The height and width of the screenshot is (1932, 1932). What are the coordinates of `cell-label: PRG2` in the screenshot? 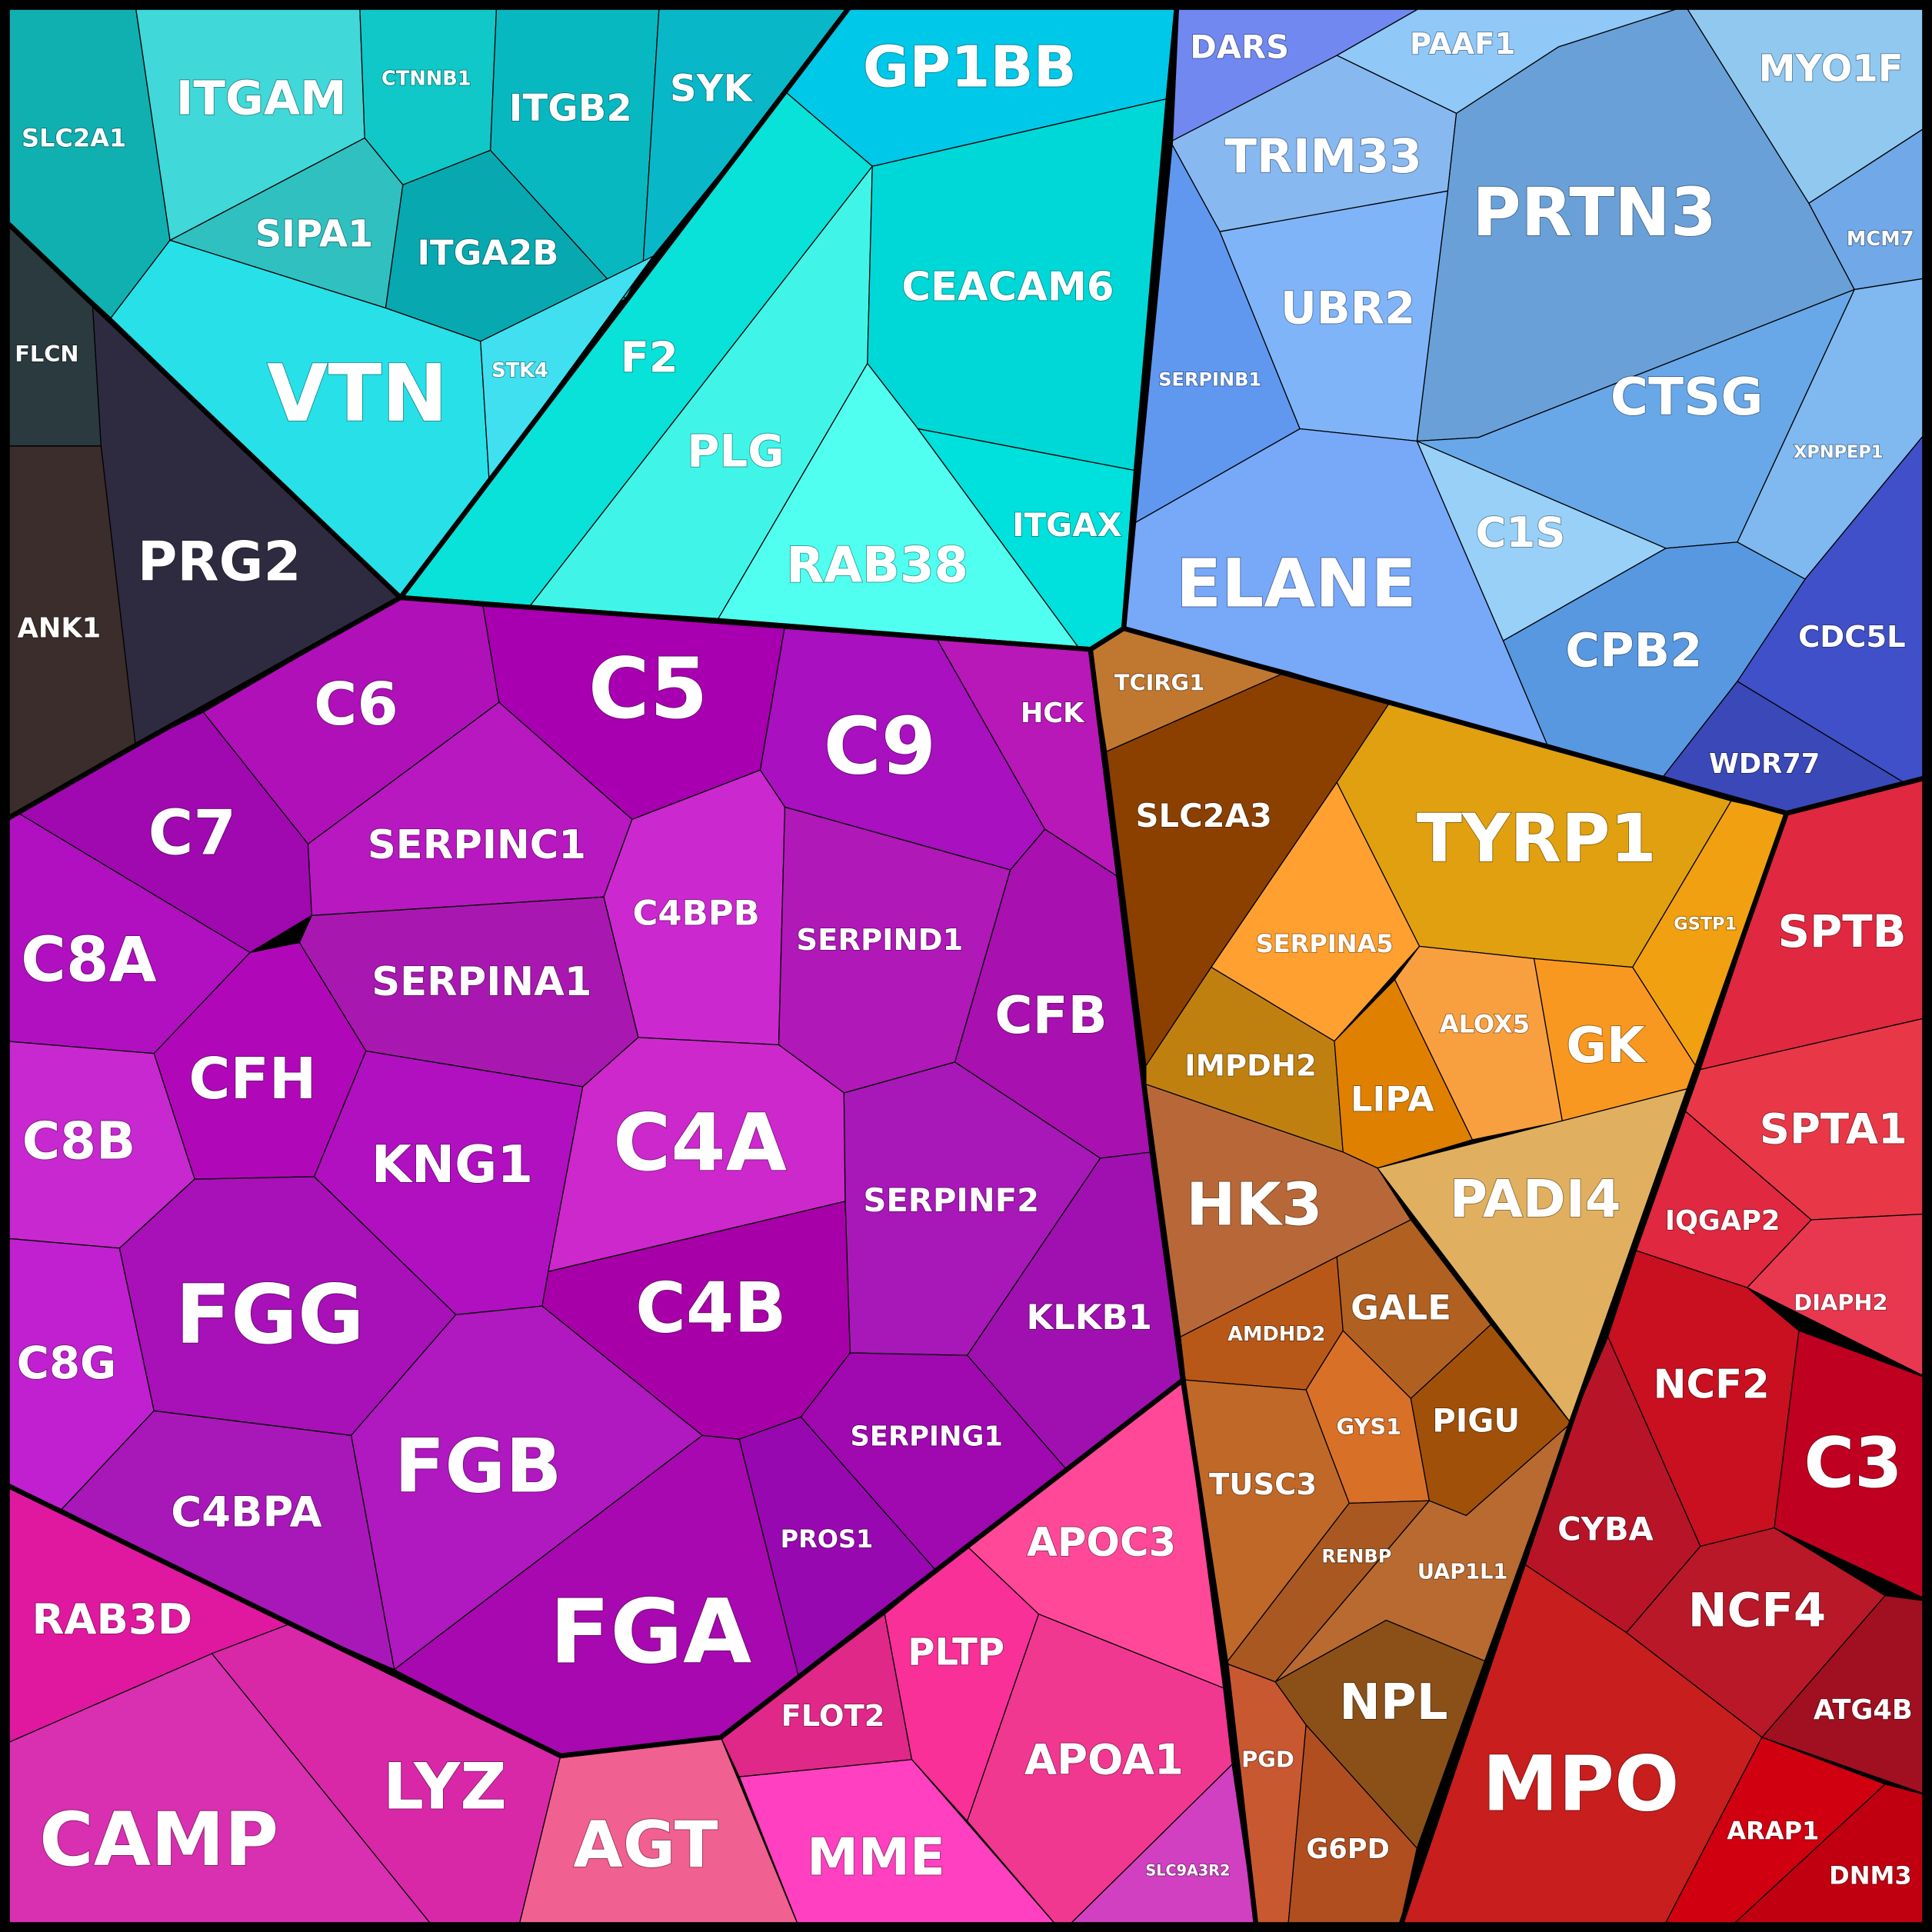 It's located at (219, 562).